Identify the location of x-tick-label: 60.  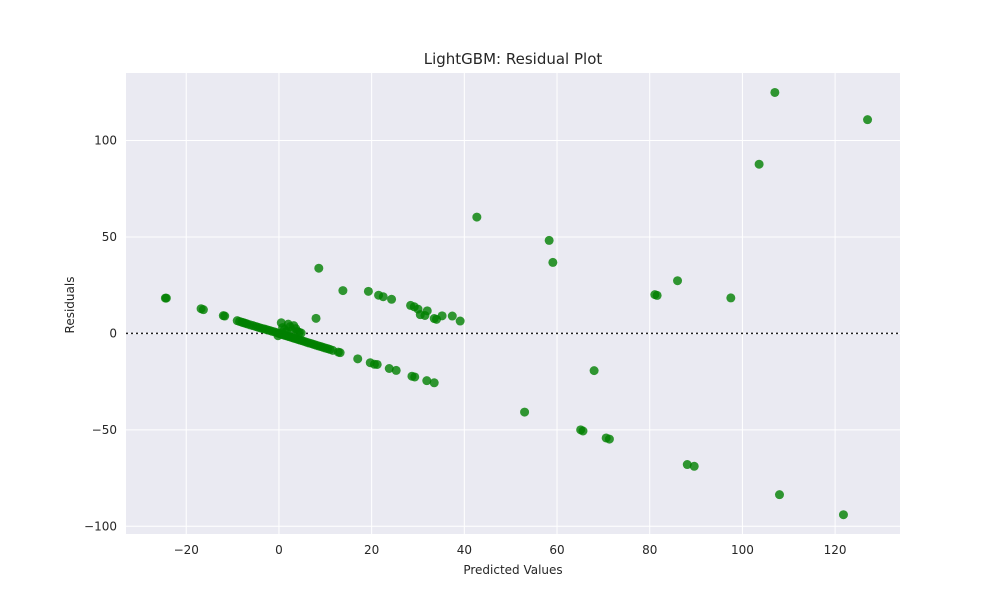
(556, 550).